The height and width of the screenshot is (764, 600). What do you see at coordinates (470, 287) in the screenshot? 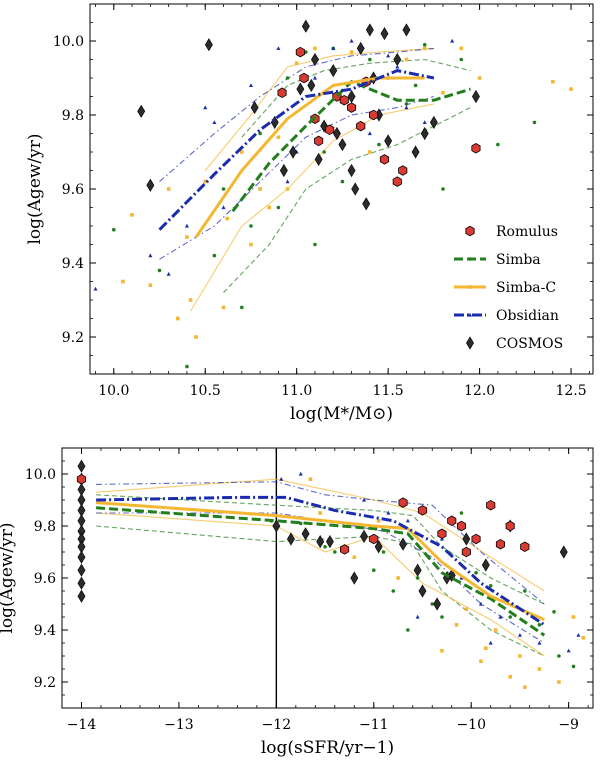
I see `simbac-legend-marker` at bounding box center [470, 287].